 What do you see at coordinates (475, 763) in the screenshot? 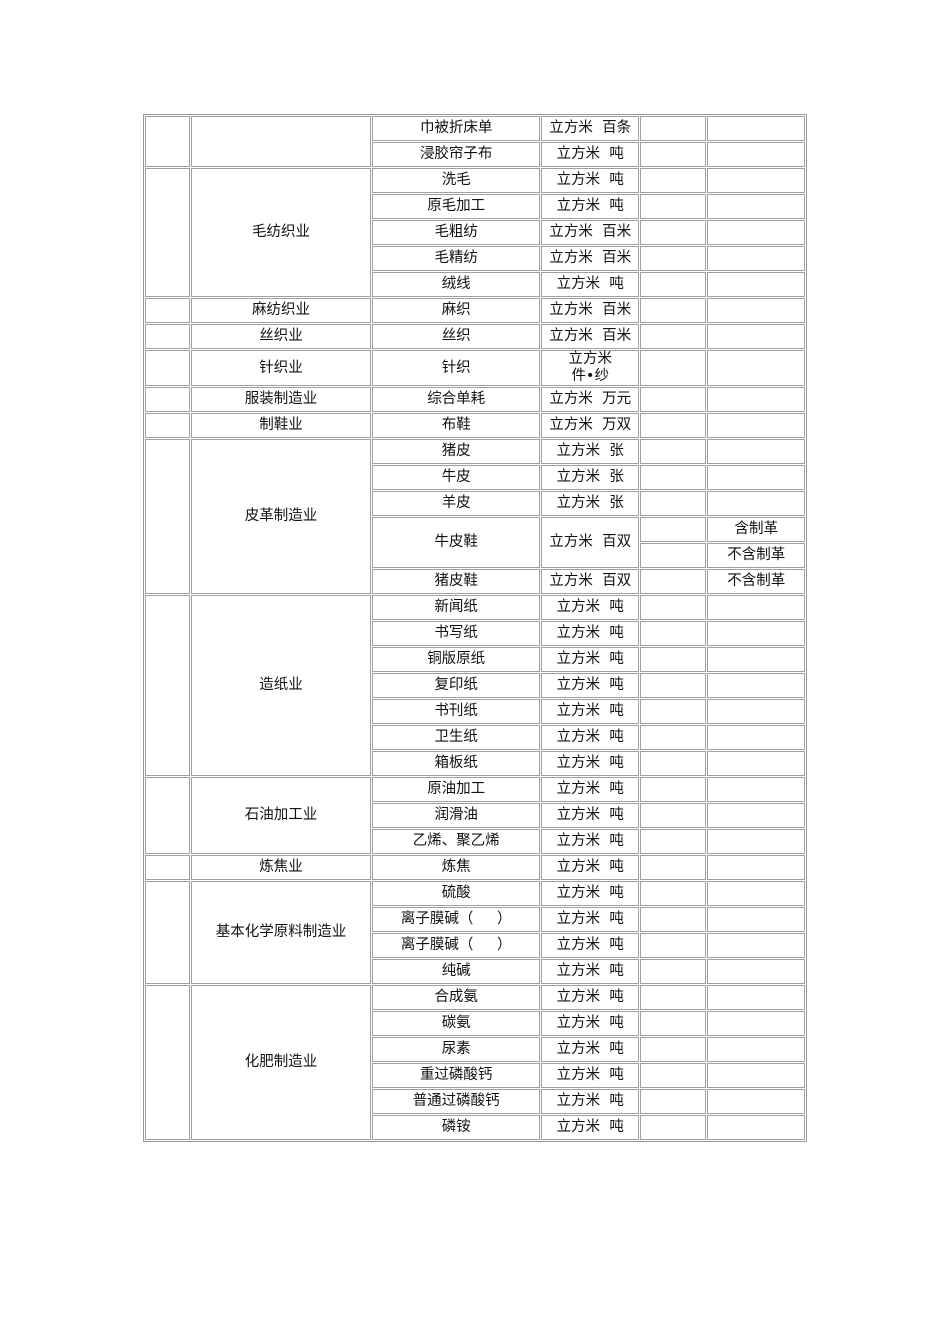
I see `table-row: 箱板纸 立方米 吨` at bounding box center [475, 763].